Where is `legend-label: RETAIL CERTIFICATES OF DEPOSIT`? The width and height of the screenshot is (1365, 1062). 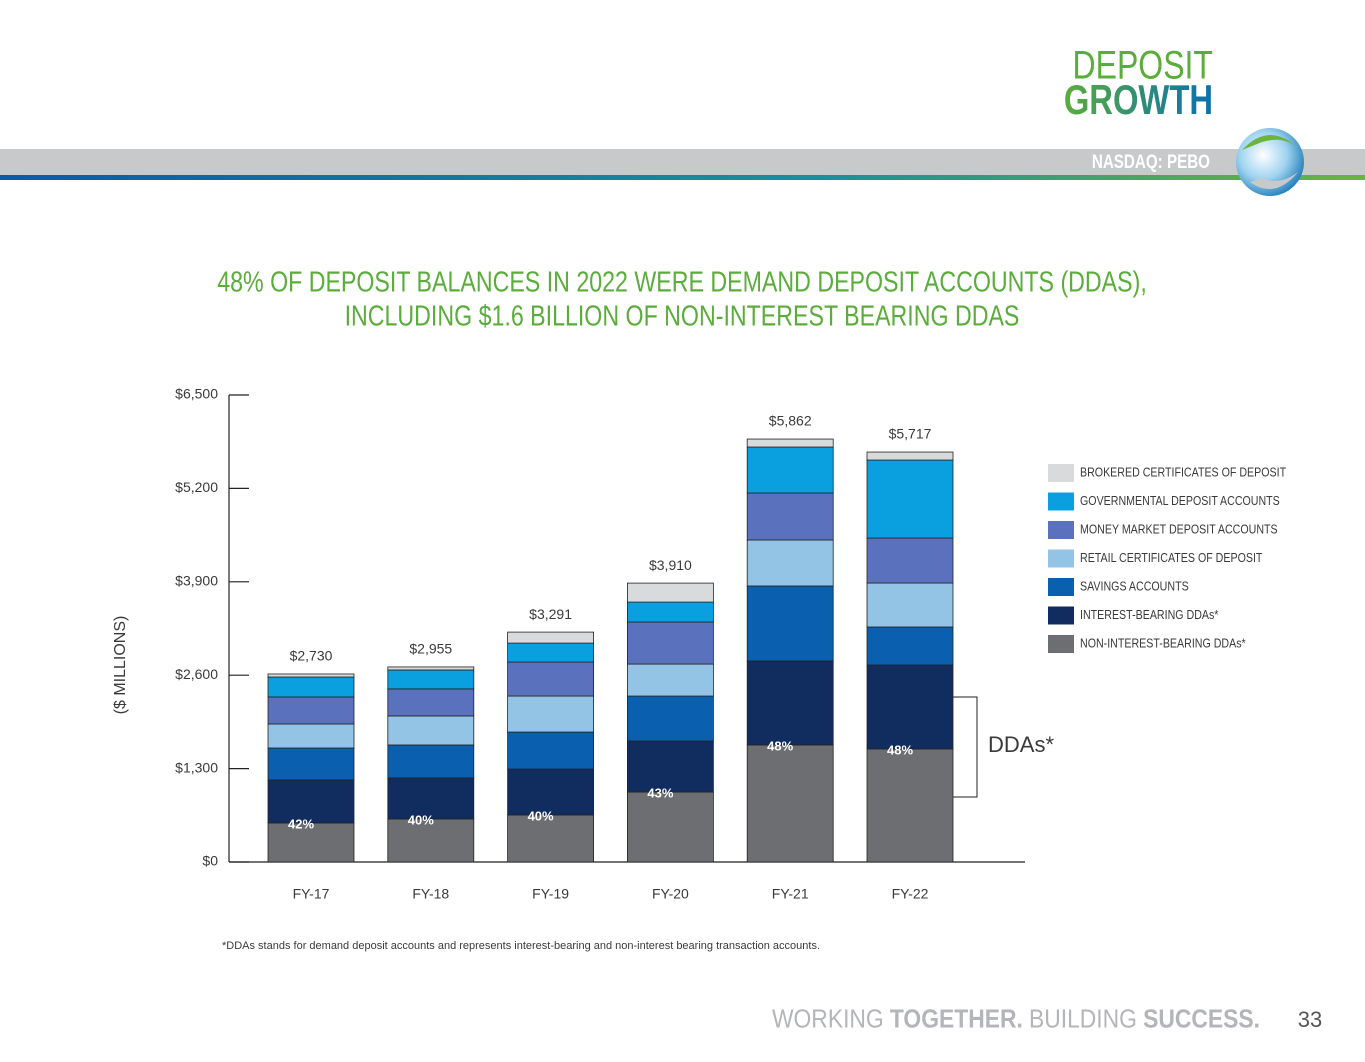 legend-label: RETAIL CERTIFICATES OF DEPOSIT is located at coordinates (1171, 557).